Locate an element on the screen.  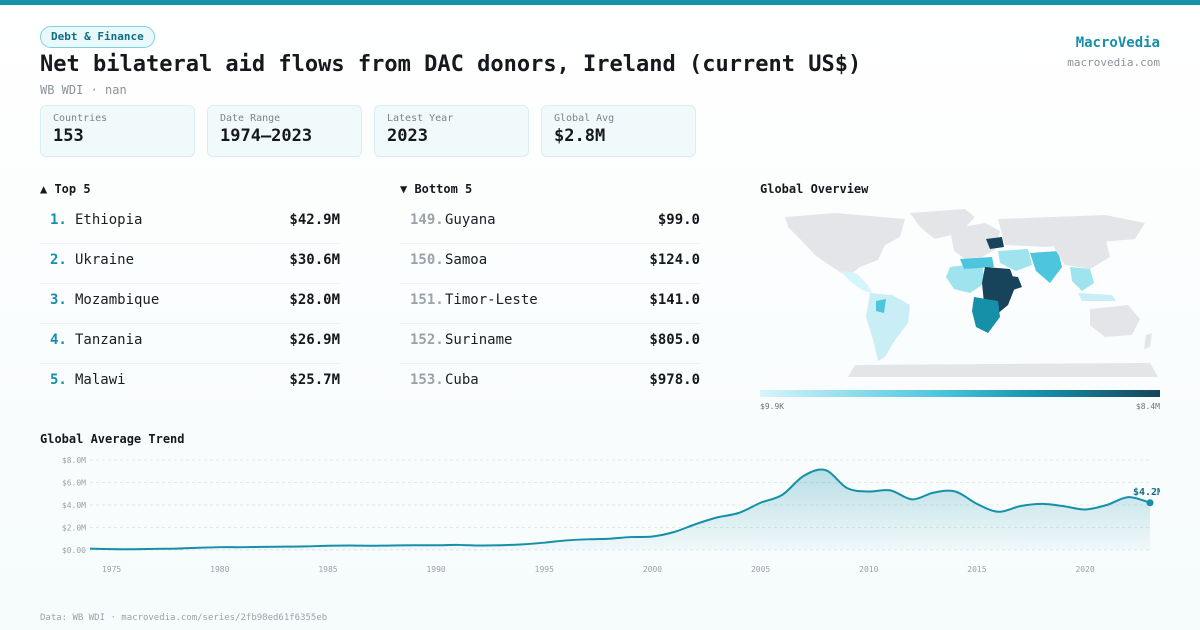
page-subtitle: WB WDI · nan is located at coordinates (83, 90).